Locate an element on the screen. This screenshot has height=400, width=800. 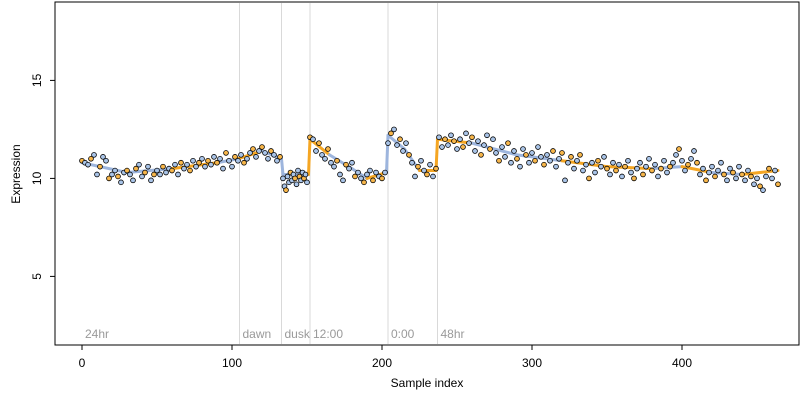
y-axis: 5 10 15 is located at coordinates (42, 176).